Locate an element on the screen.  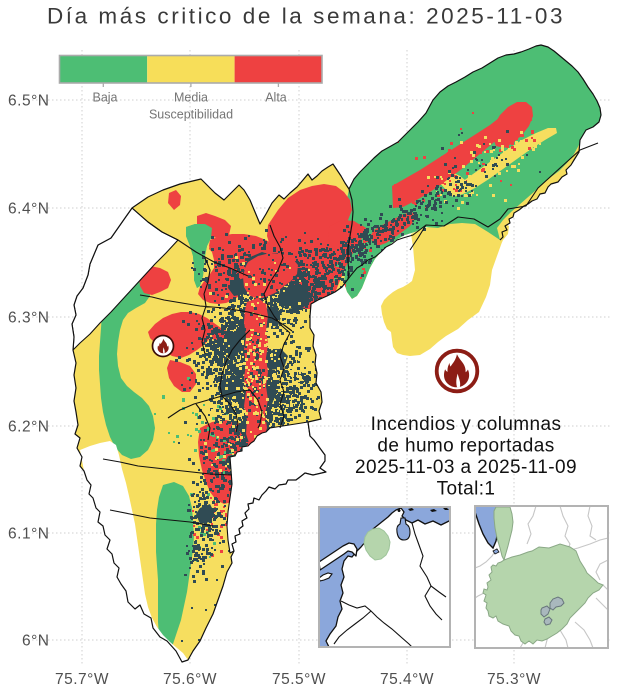
svg-text: 6.1°N is located at coordinates (28, 534).